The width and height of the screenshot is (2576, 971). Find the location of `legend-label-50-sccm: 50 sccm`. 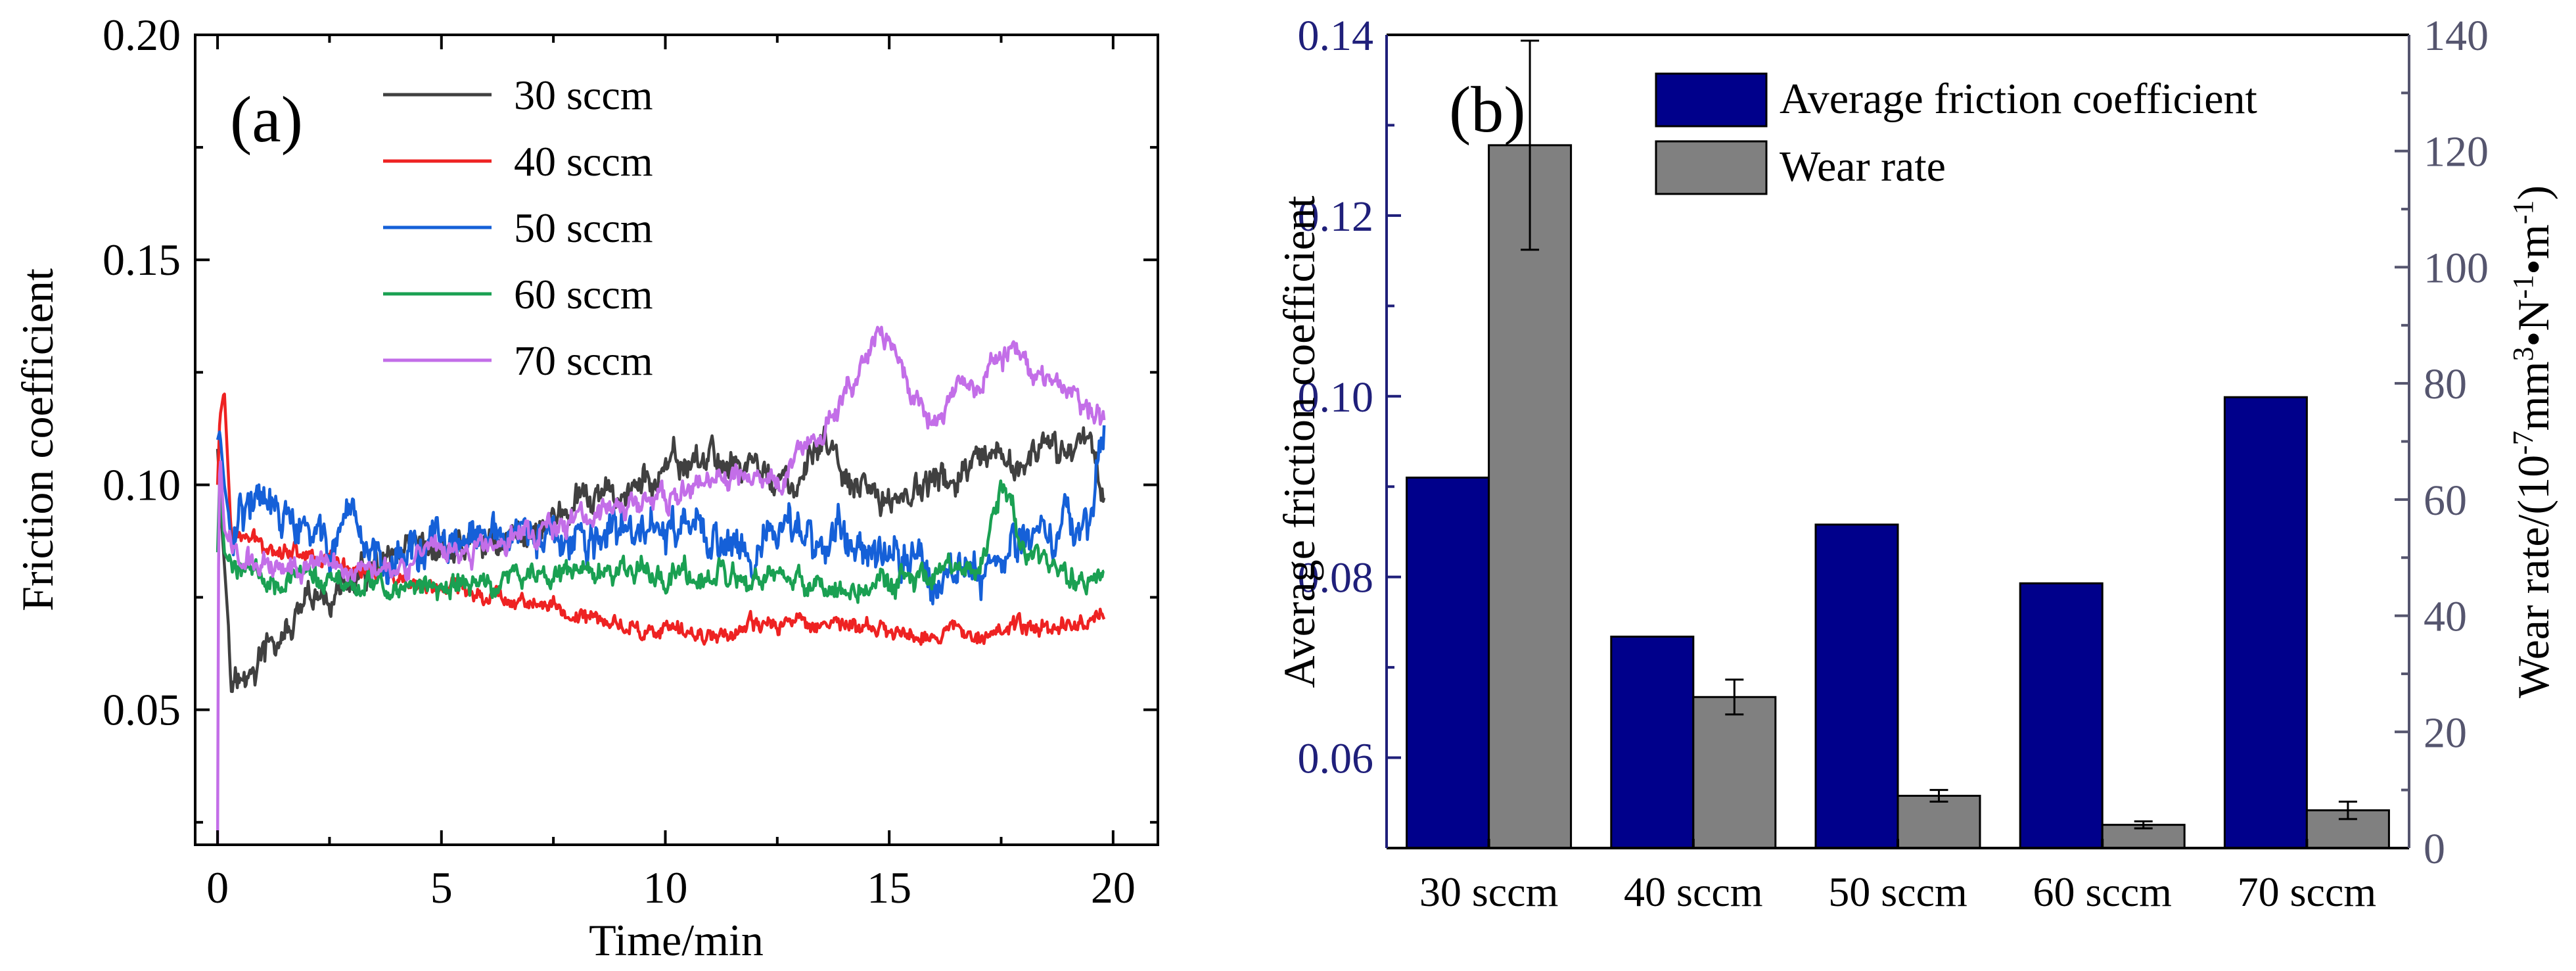

legend-label-50-sccm: 50 sccm is located at coordinates (583, 227).